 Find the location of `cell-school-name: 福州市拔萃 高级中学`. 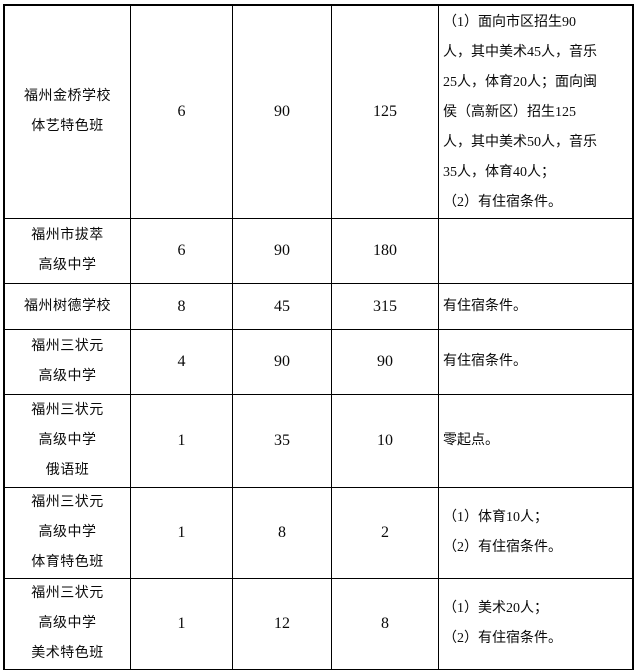

cell-school-name: 福州市拔萃 高级中学 is located at coordinates (67, 251).